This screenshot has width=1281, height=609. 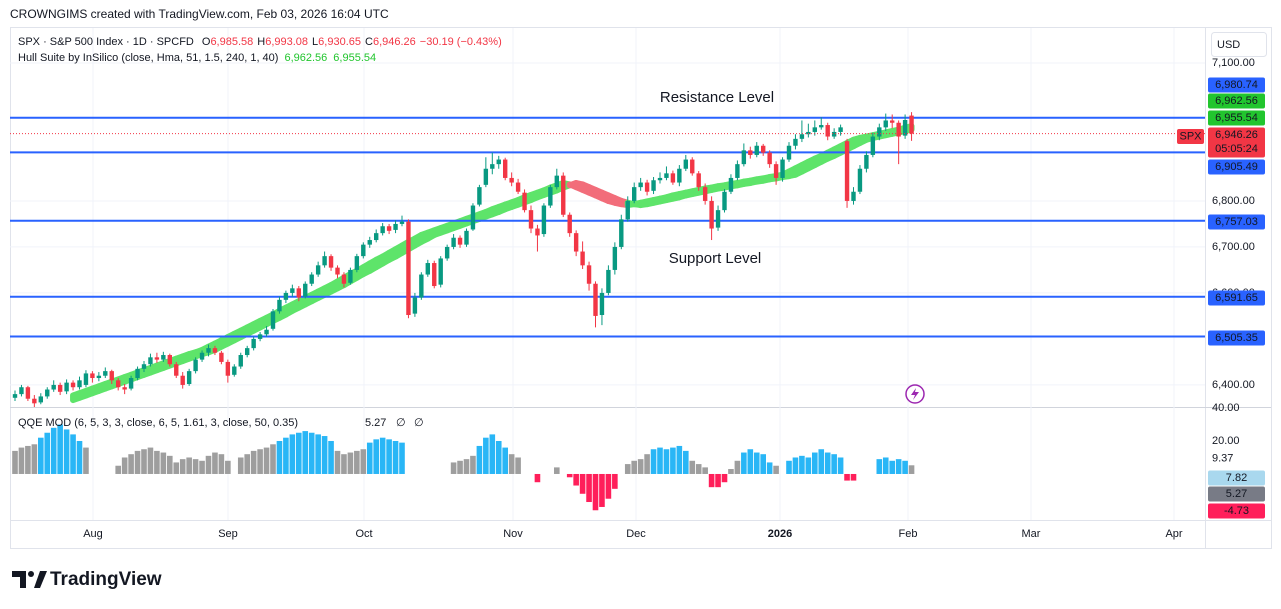 What do you see at coordinates (231, 42) in the screenshot?
I see `legend-value: 6,985.58` at bounding box center [231, 42].